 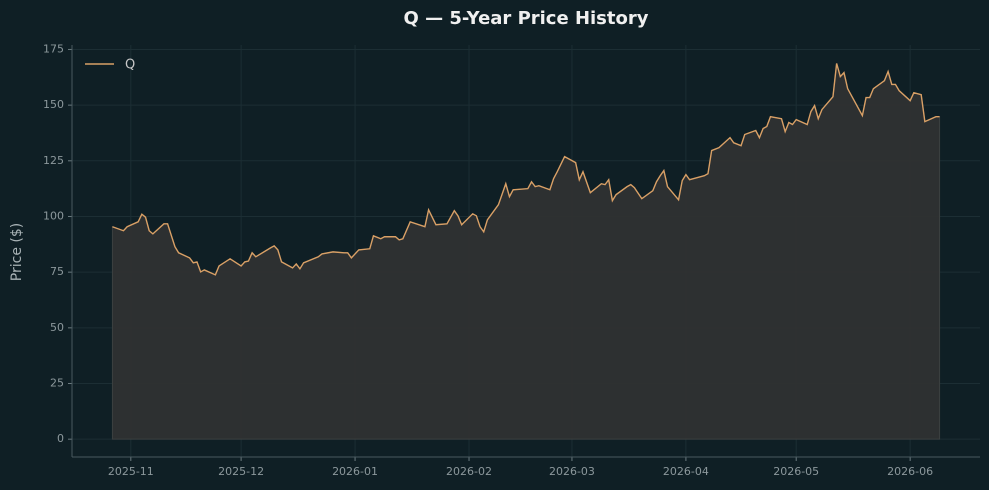 I want to click on y-tick-label: 25, so click(x=57, y=383).